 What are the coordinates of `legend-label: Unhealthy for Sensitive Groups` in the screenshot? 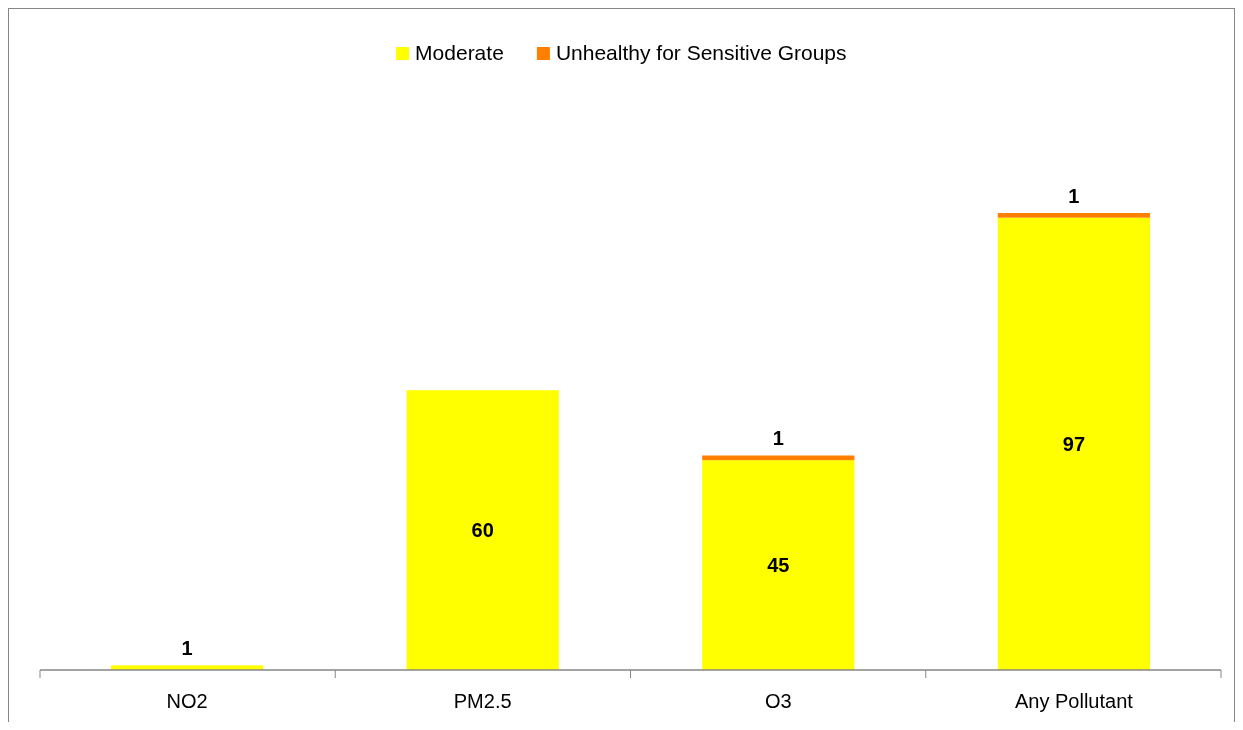 It's located at (701, 52).